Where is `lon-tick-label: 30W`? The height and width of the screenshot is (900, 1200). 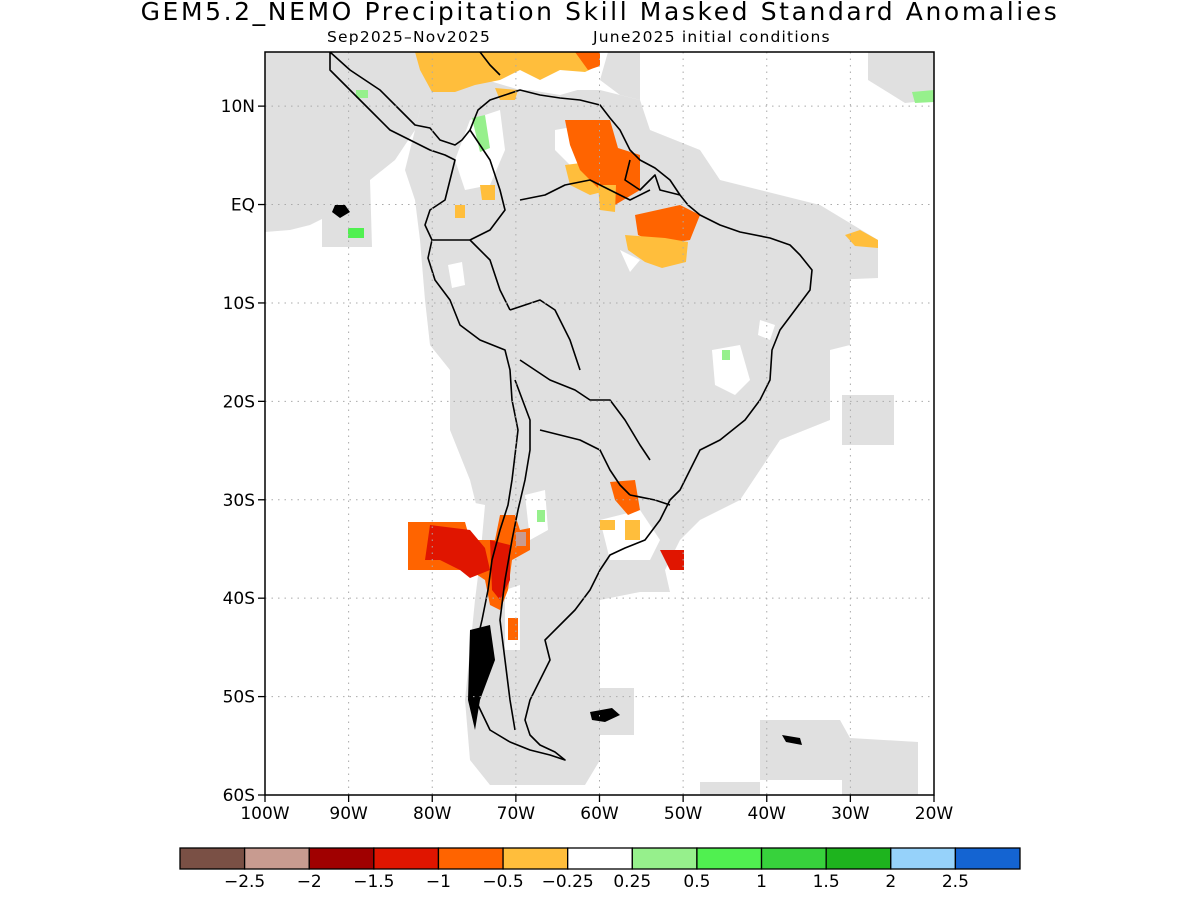 lon-tick-label: 30W is located at coordinates (850, 814).